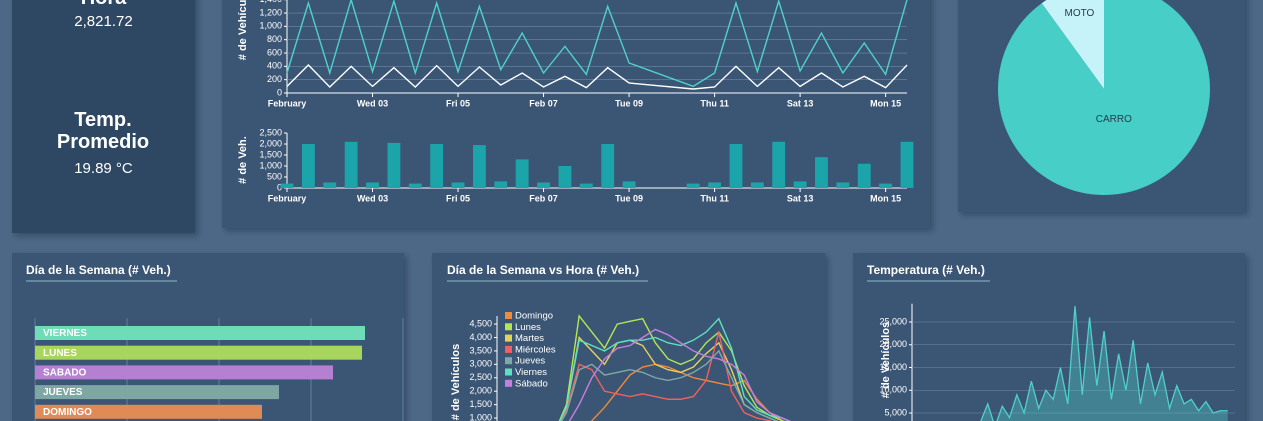  What do you see at coordinates (65, 373) in the screenshot?
I see `bar-label: SABADO` at bounding box center [65, 373].